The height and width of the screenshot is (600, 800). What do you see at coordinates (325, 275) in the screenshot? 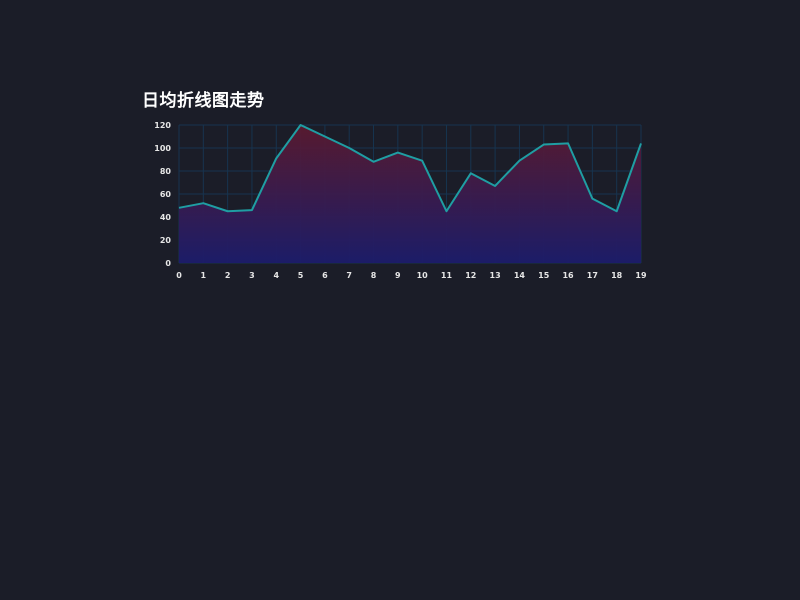
I see `x-tick-label: 6` at bounding box center [325, 275].